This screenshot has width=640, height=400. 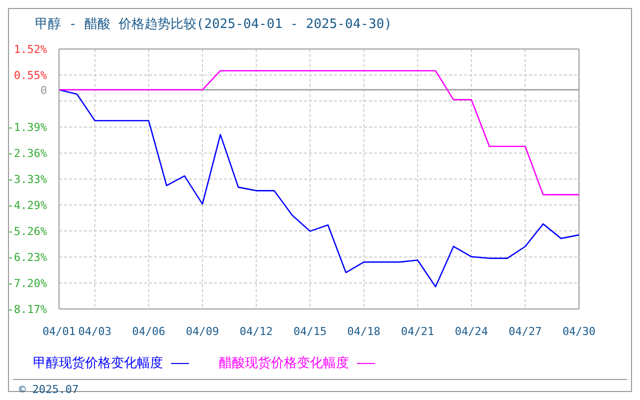 What do you see at coordinates (31, 49) in the screenshot?
I see `y-tick-label: 1.52%` at bounding box center [31, 49].